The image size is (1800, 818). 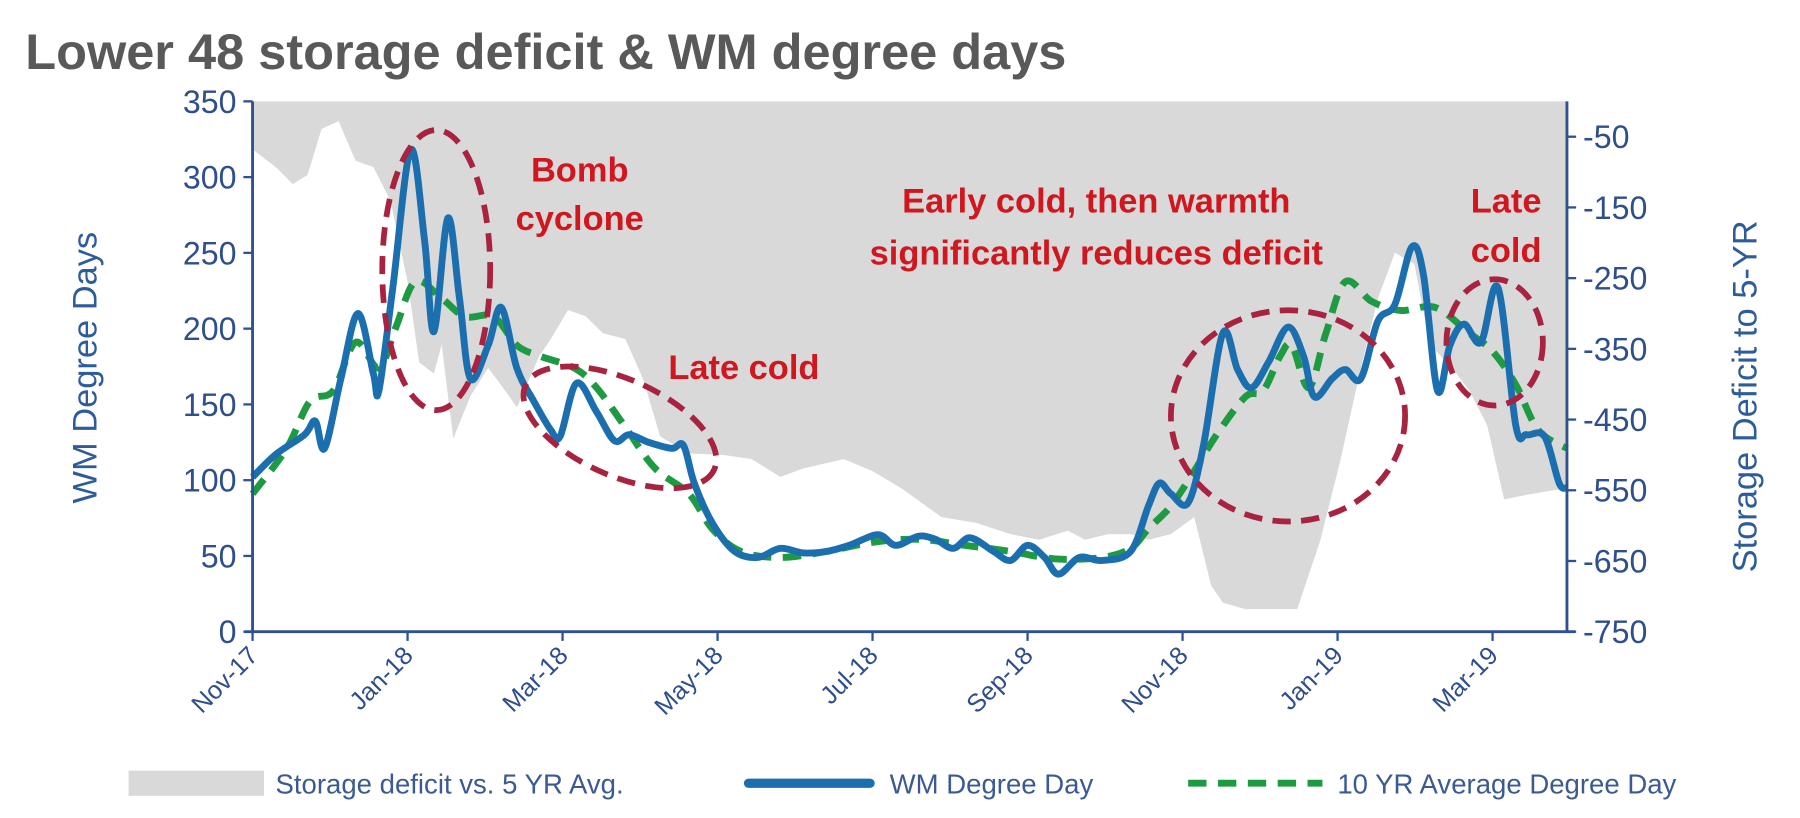 What do you see at coordinates (210, 405) in the screenshot?
I see `y-tick-label: 150` at bounding box center [210, 405].